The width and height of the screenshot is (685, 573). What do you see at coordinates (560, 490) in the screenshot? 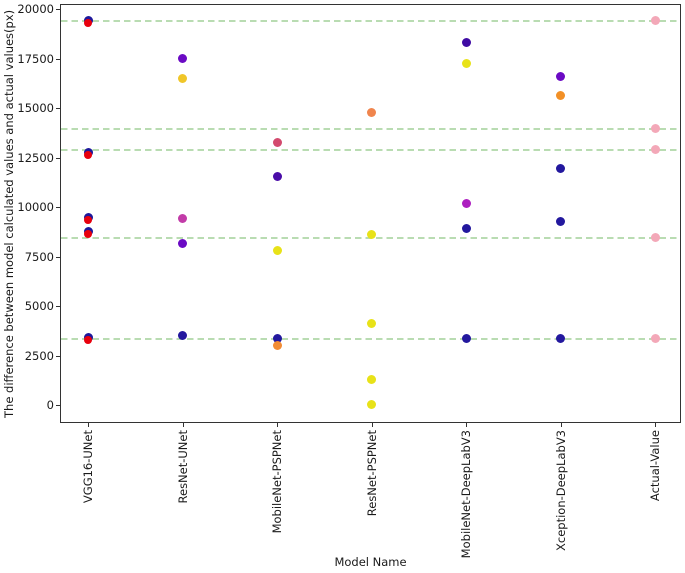
I see `x-tick-label-xception-deeplabv3: Xception-DeepLabV3` at bounding box center [560, 490].